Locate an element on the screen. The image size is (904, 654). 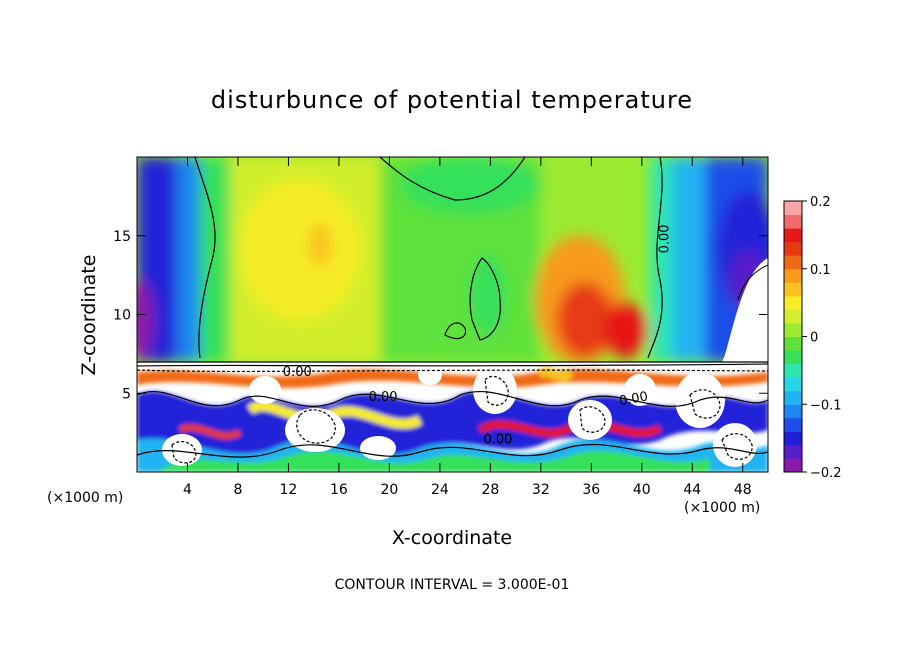
colorbar-tick-label: −0.2 is located at coordinates (826, 473).